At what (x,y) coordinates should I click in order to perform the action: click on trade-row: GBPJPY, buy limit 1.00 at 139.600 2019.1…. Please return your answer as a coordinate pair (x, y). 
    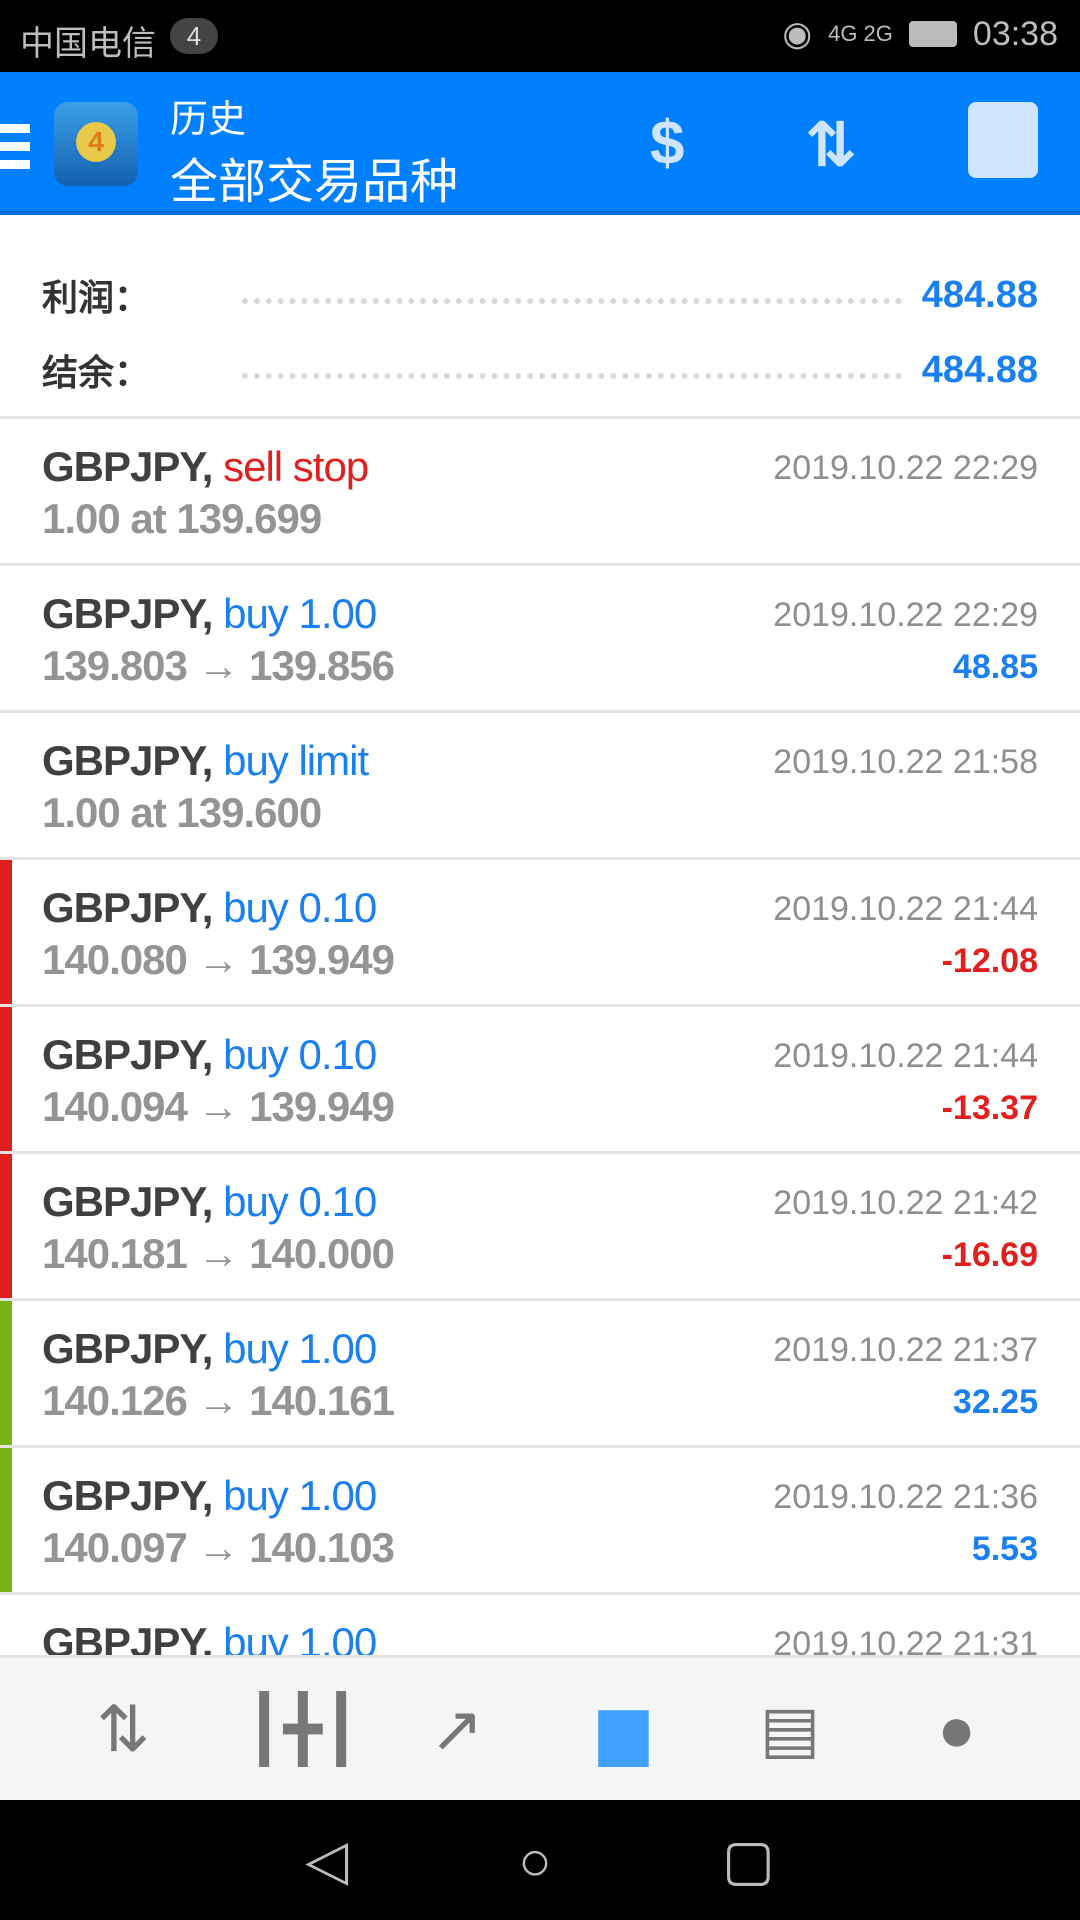
    Looking at the image, I should click on (540, 786).